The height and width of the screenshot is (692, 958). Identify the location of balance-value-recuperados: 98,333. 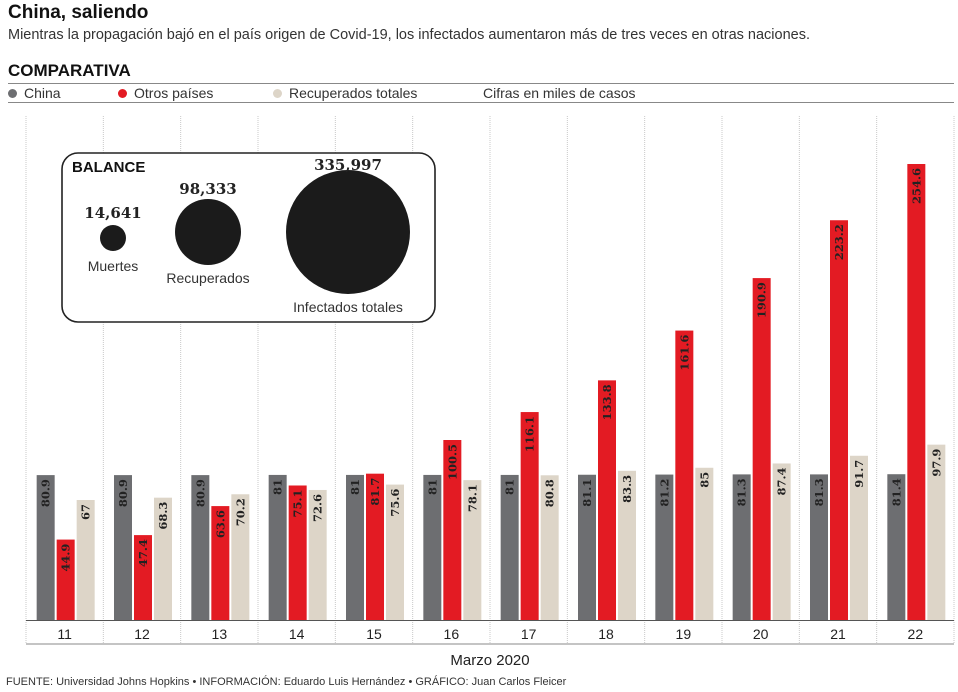
(208, 189).